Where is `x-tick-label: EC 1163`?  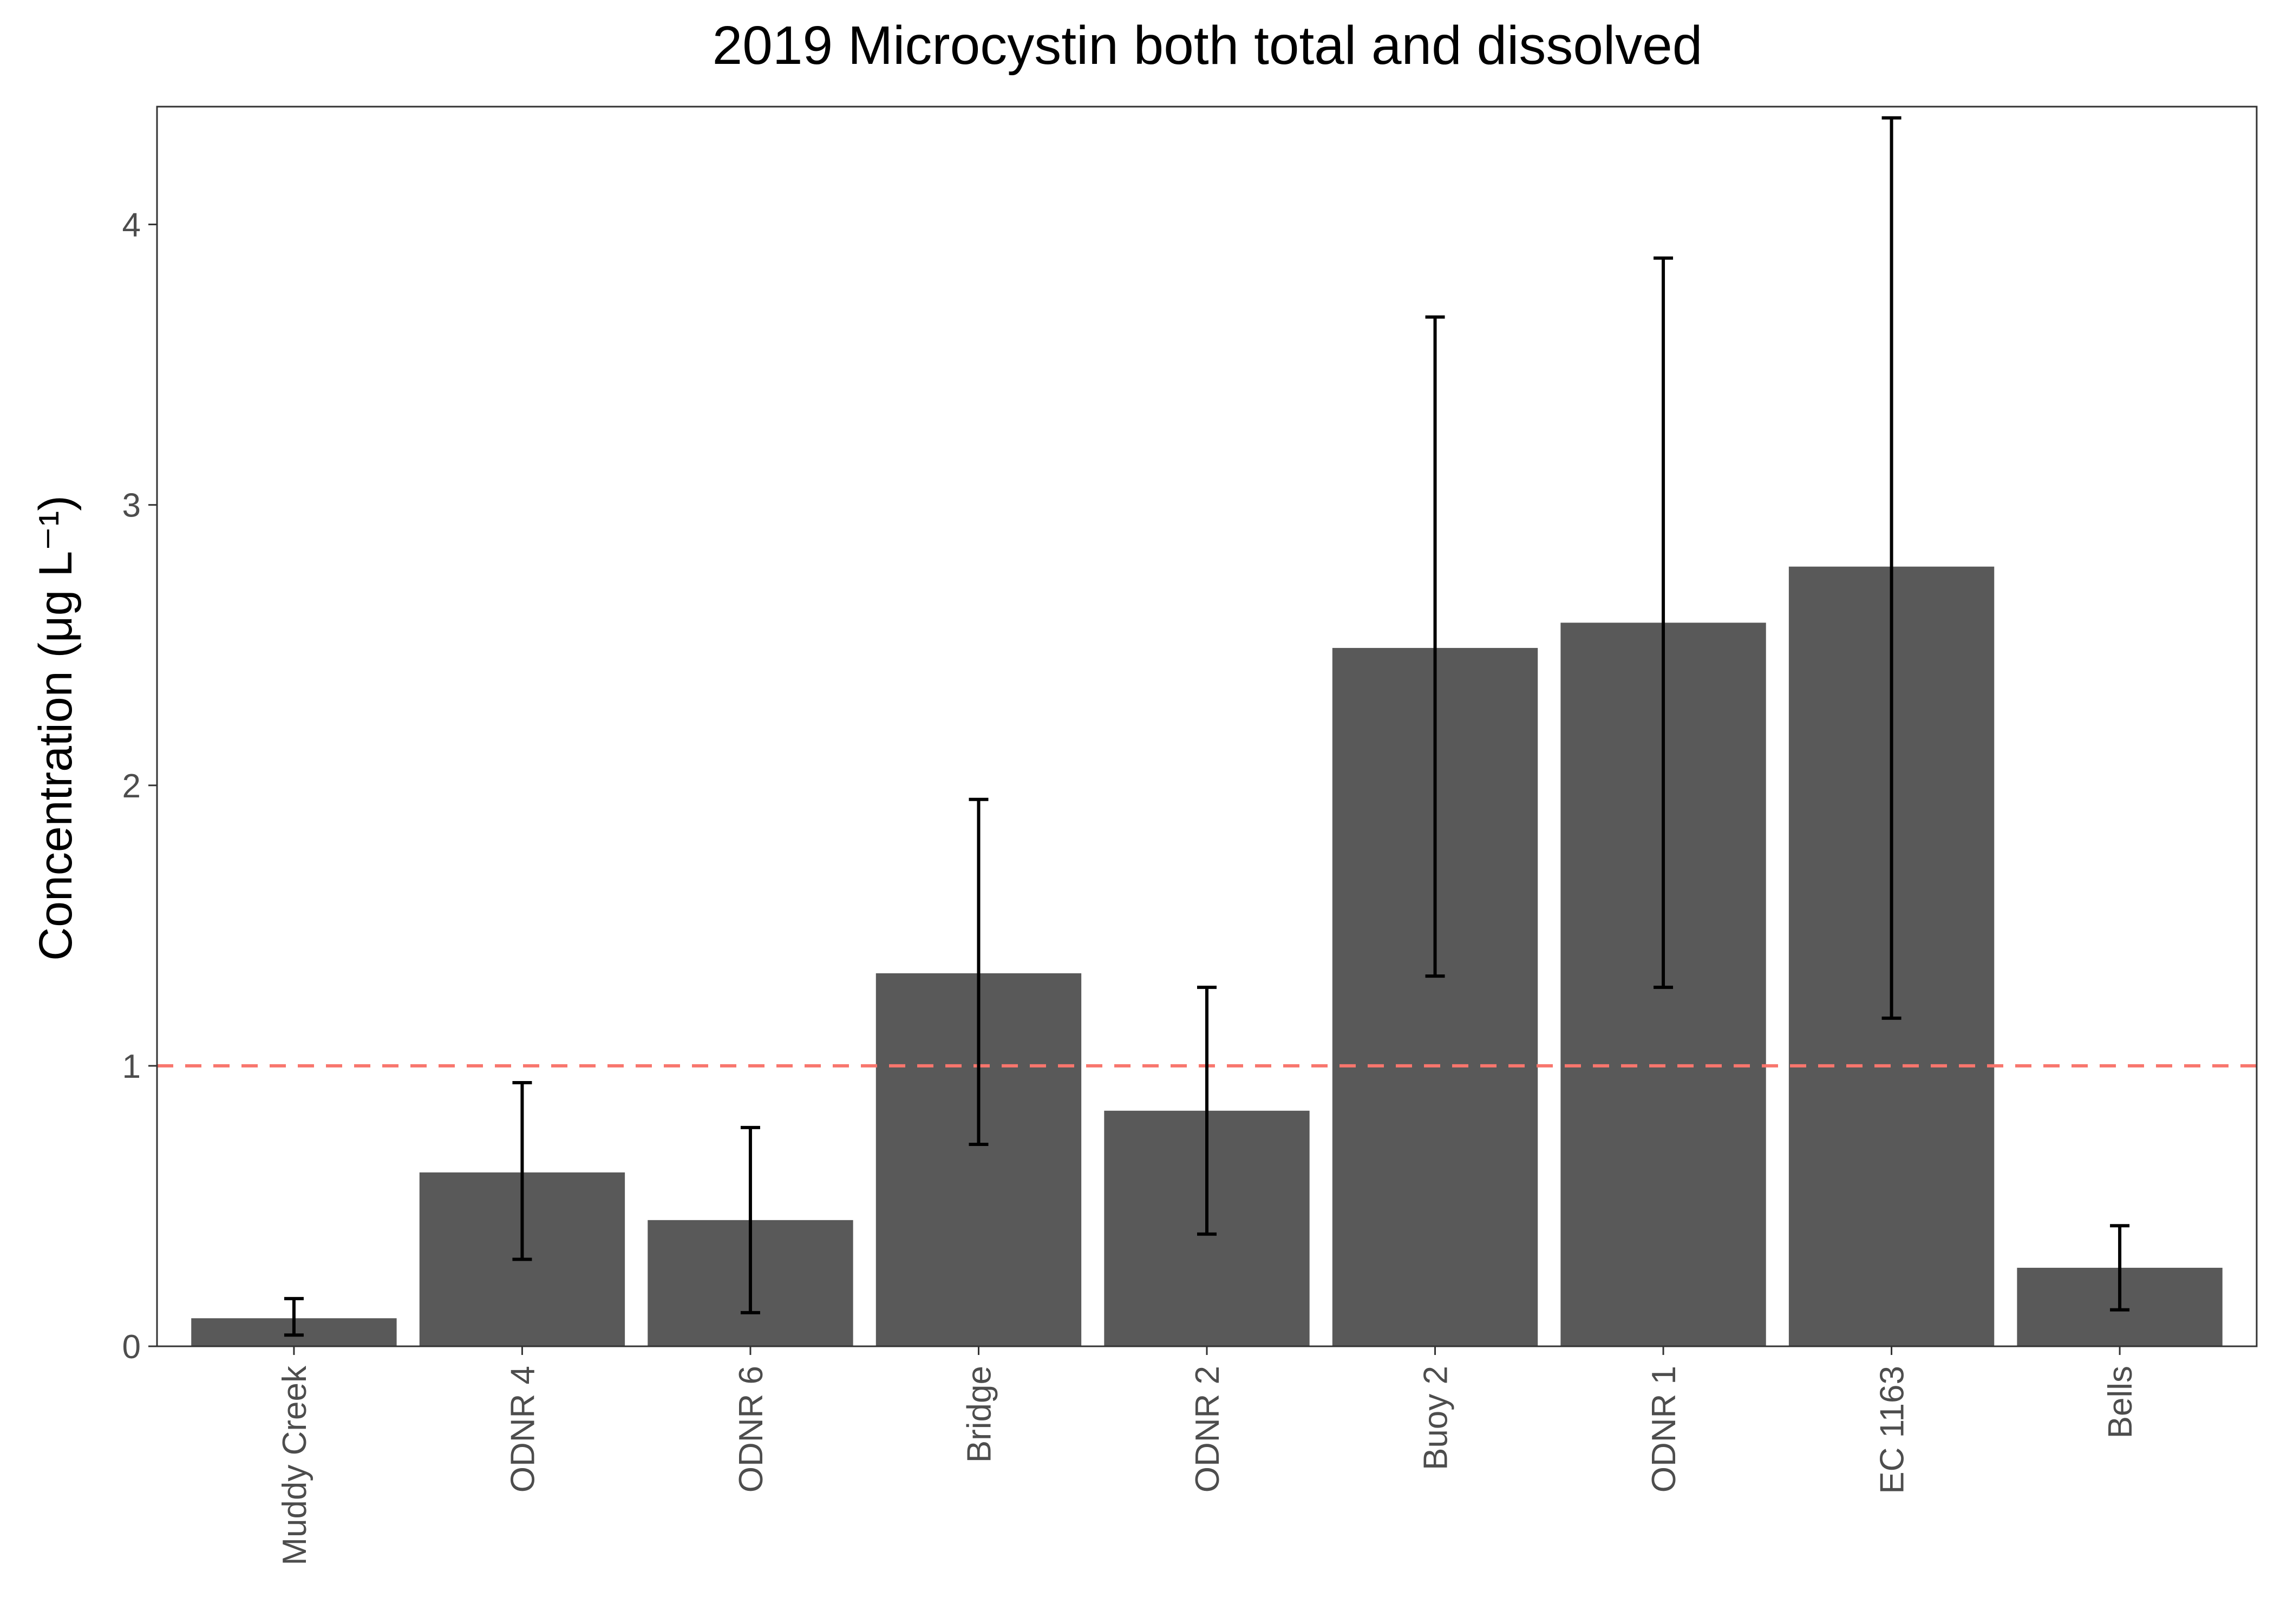
x-tick-label: EC 1163 is located at coordinates (1893, 1430).